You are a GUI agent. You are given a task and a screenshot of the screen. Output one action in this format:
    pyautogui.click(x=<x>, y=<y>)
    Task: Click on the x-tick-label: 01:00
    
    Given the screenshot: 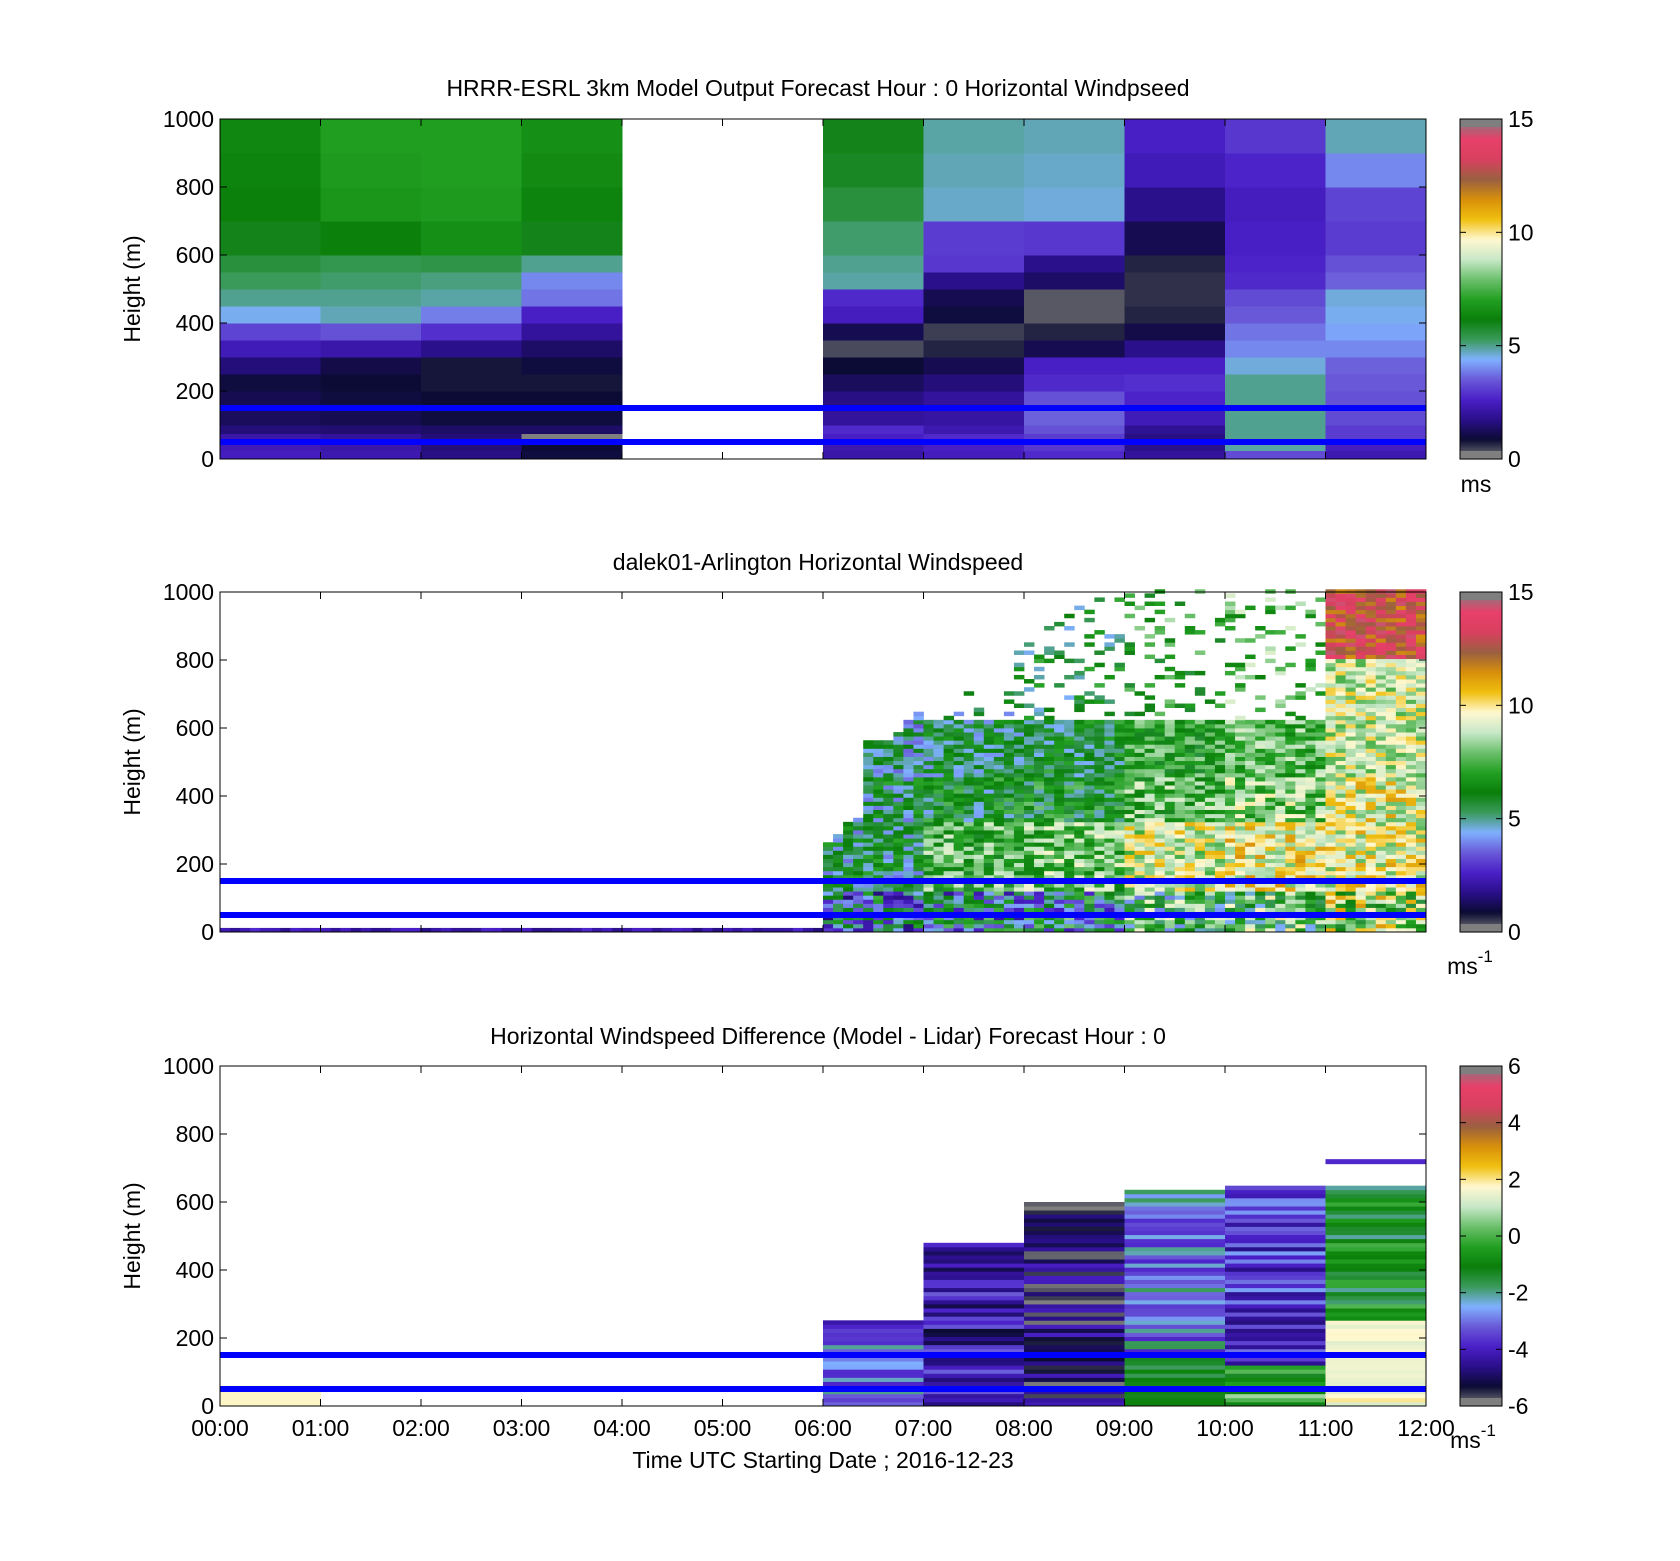 What is the action you would take?
    pyautogui.click(x=321, y=1428)
    